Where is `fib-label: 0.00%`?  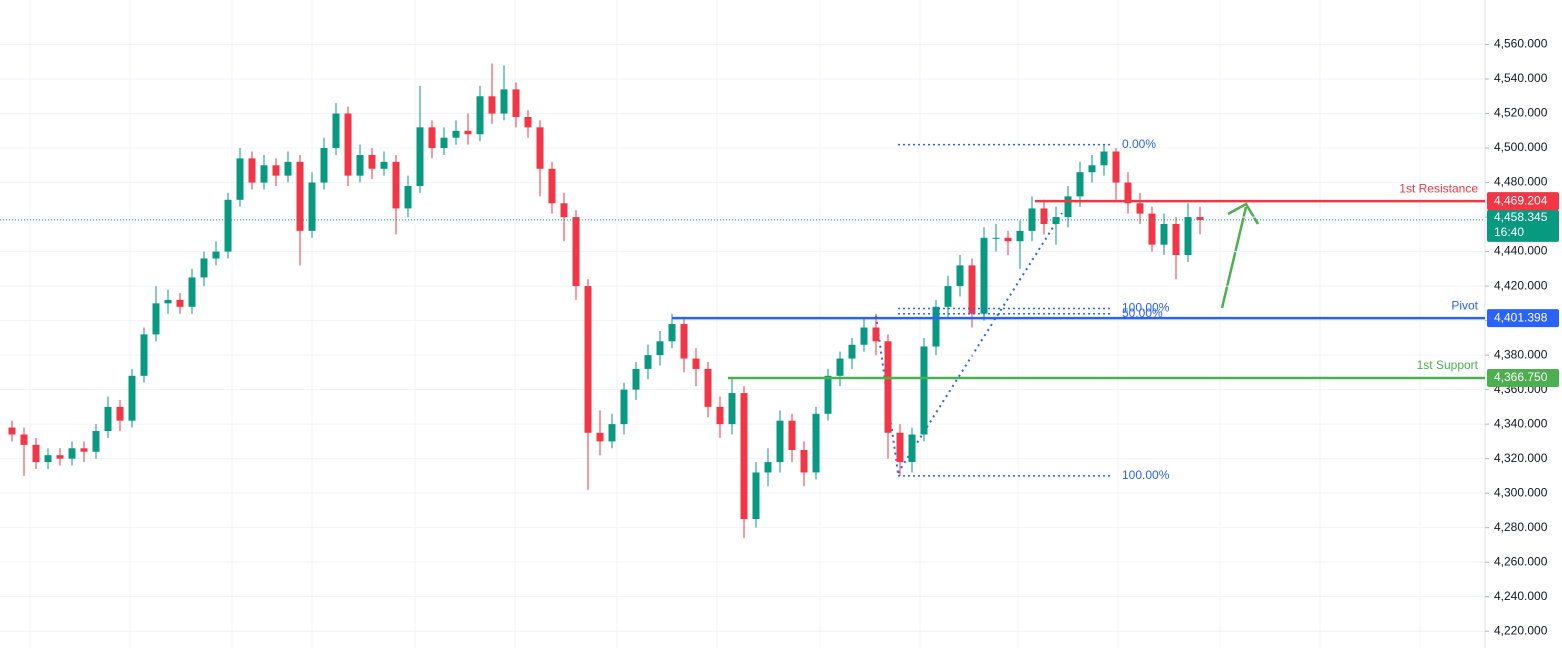
fib-label: 0.00% is located at coordinates (1139, 144).